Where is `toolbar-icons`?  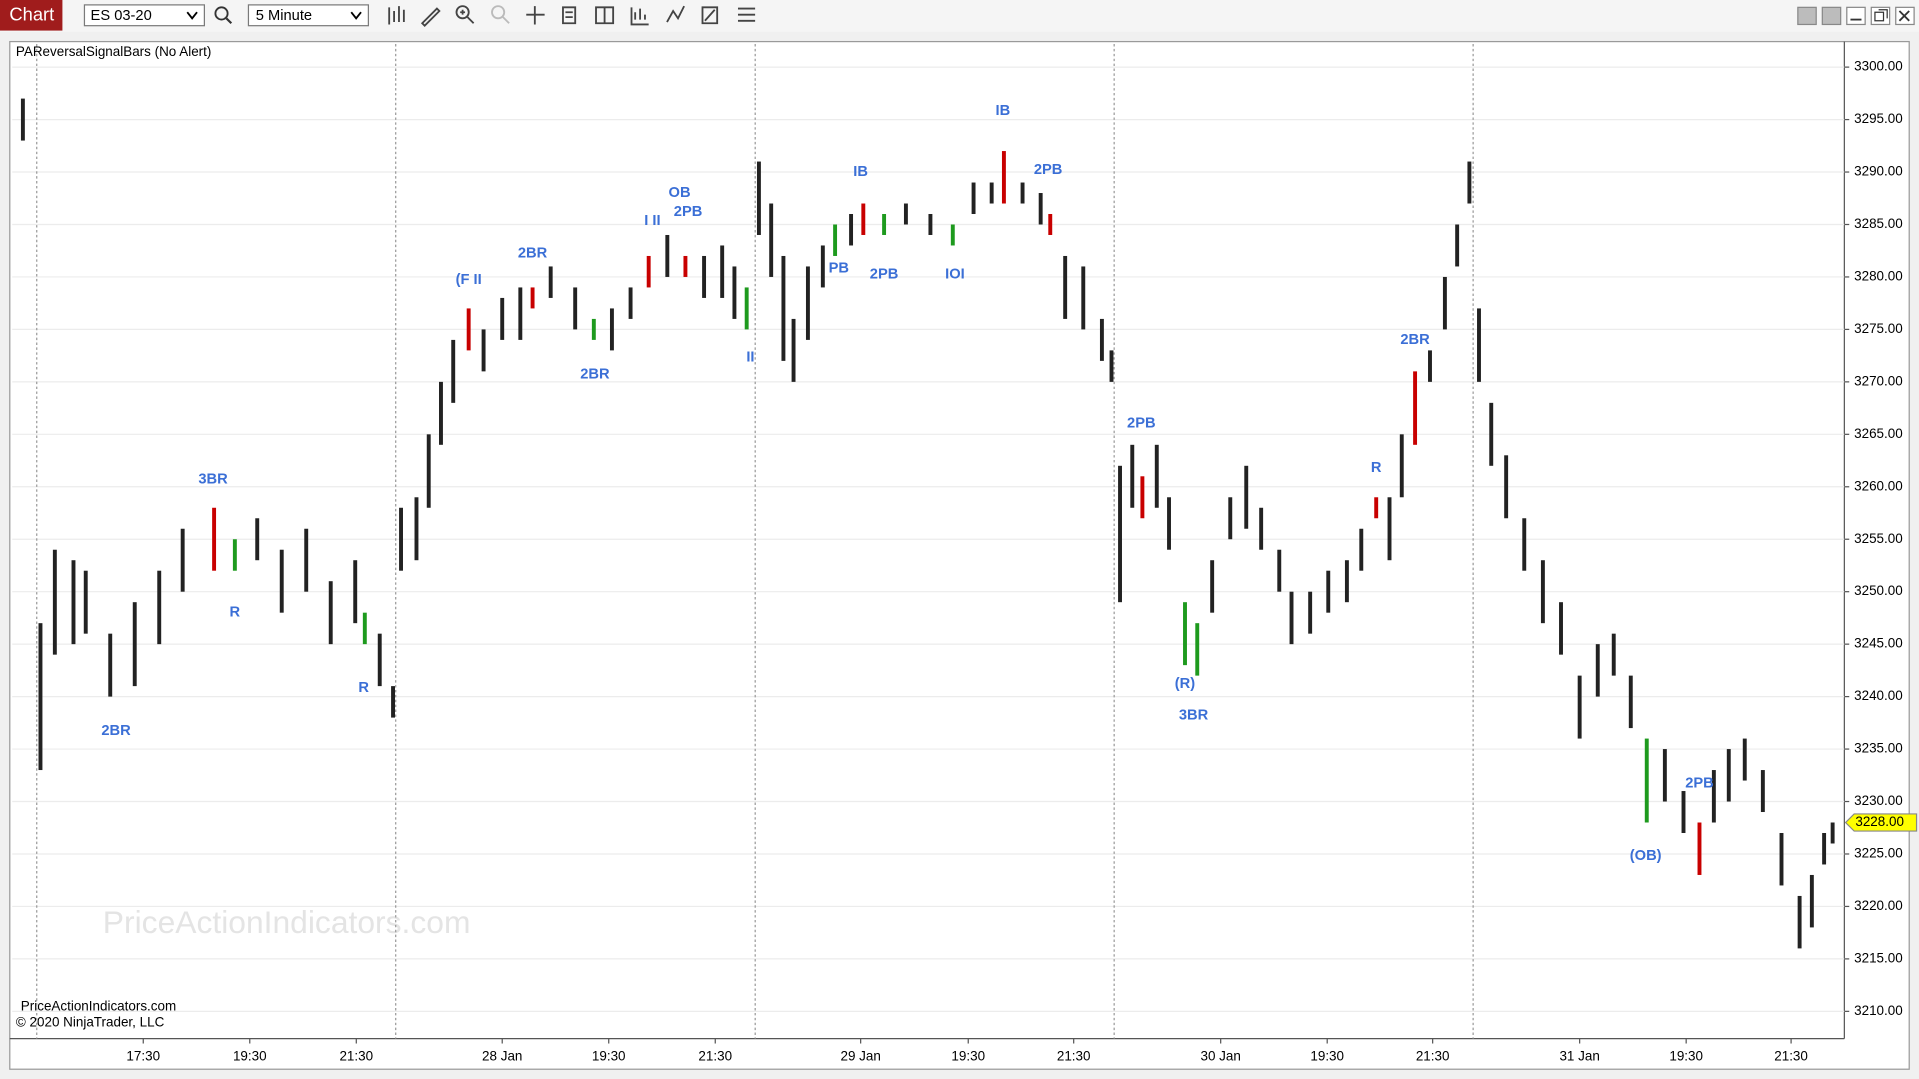
toolbar-icons is located at coordinates (572, 16).